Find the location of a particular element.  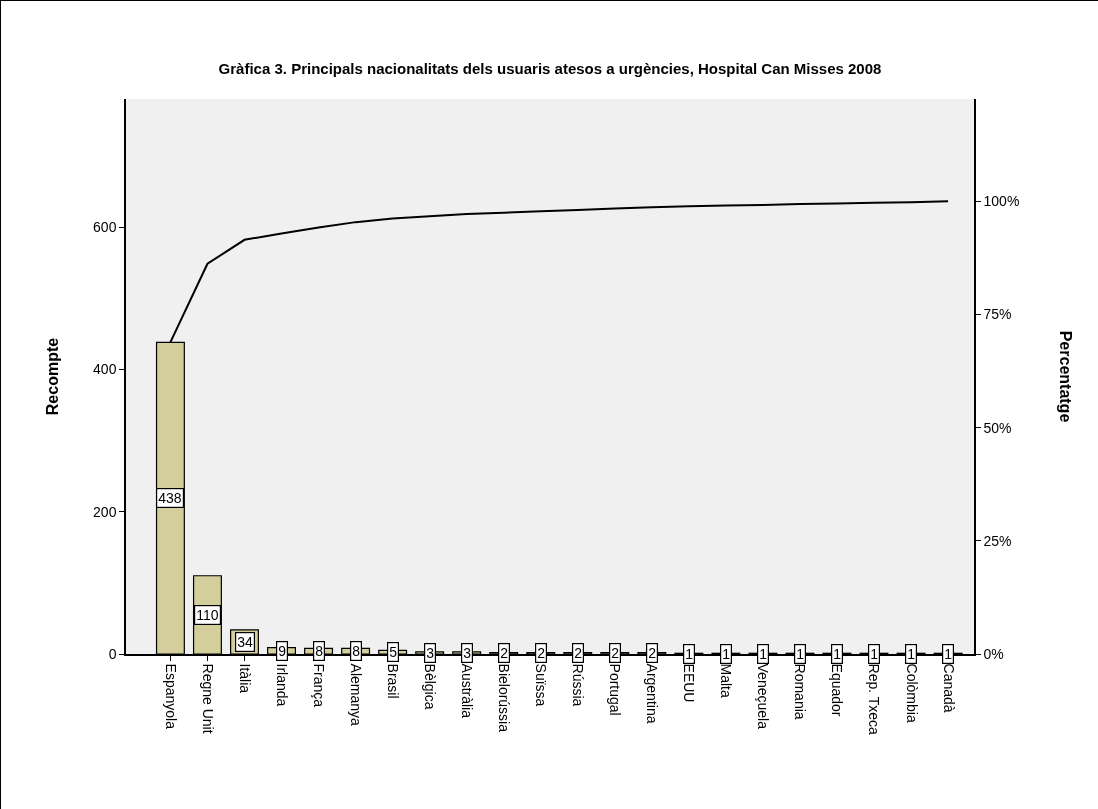

x-tick-label: Argentina is located at coordinates (652, 693).